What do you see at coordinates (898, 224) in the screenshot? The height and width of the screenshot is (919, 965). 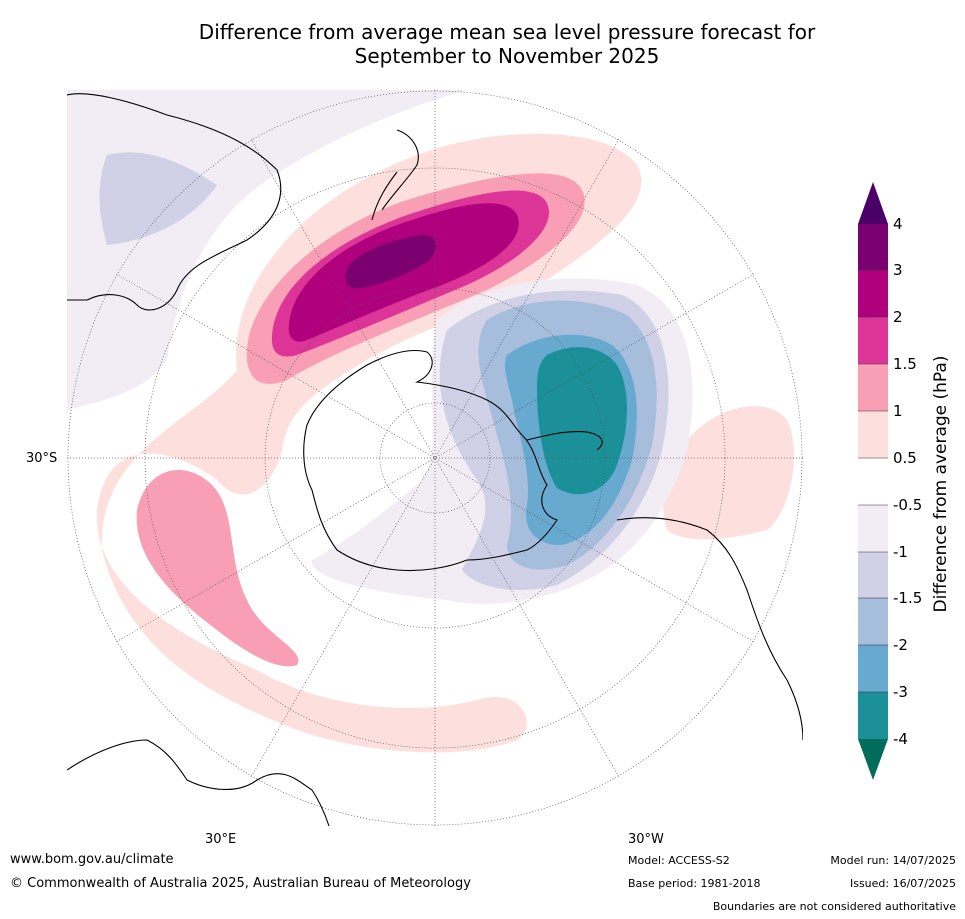 I see `colorbar-tick-4: 4` at bounding box center [898, 224].